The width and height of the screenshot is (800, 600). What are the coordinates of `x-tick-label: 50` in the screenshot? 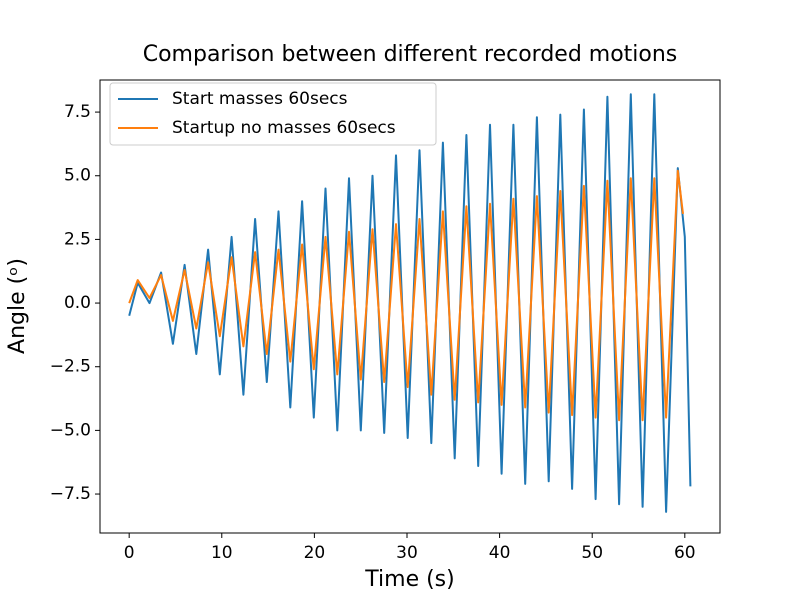 It's located at (592, 553).